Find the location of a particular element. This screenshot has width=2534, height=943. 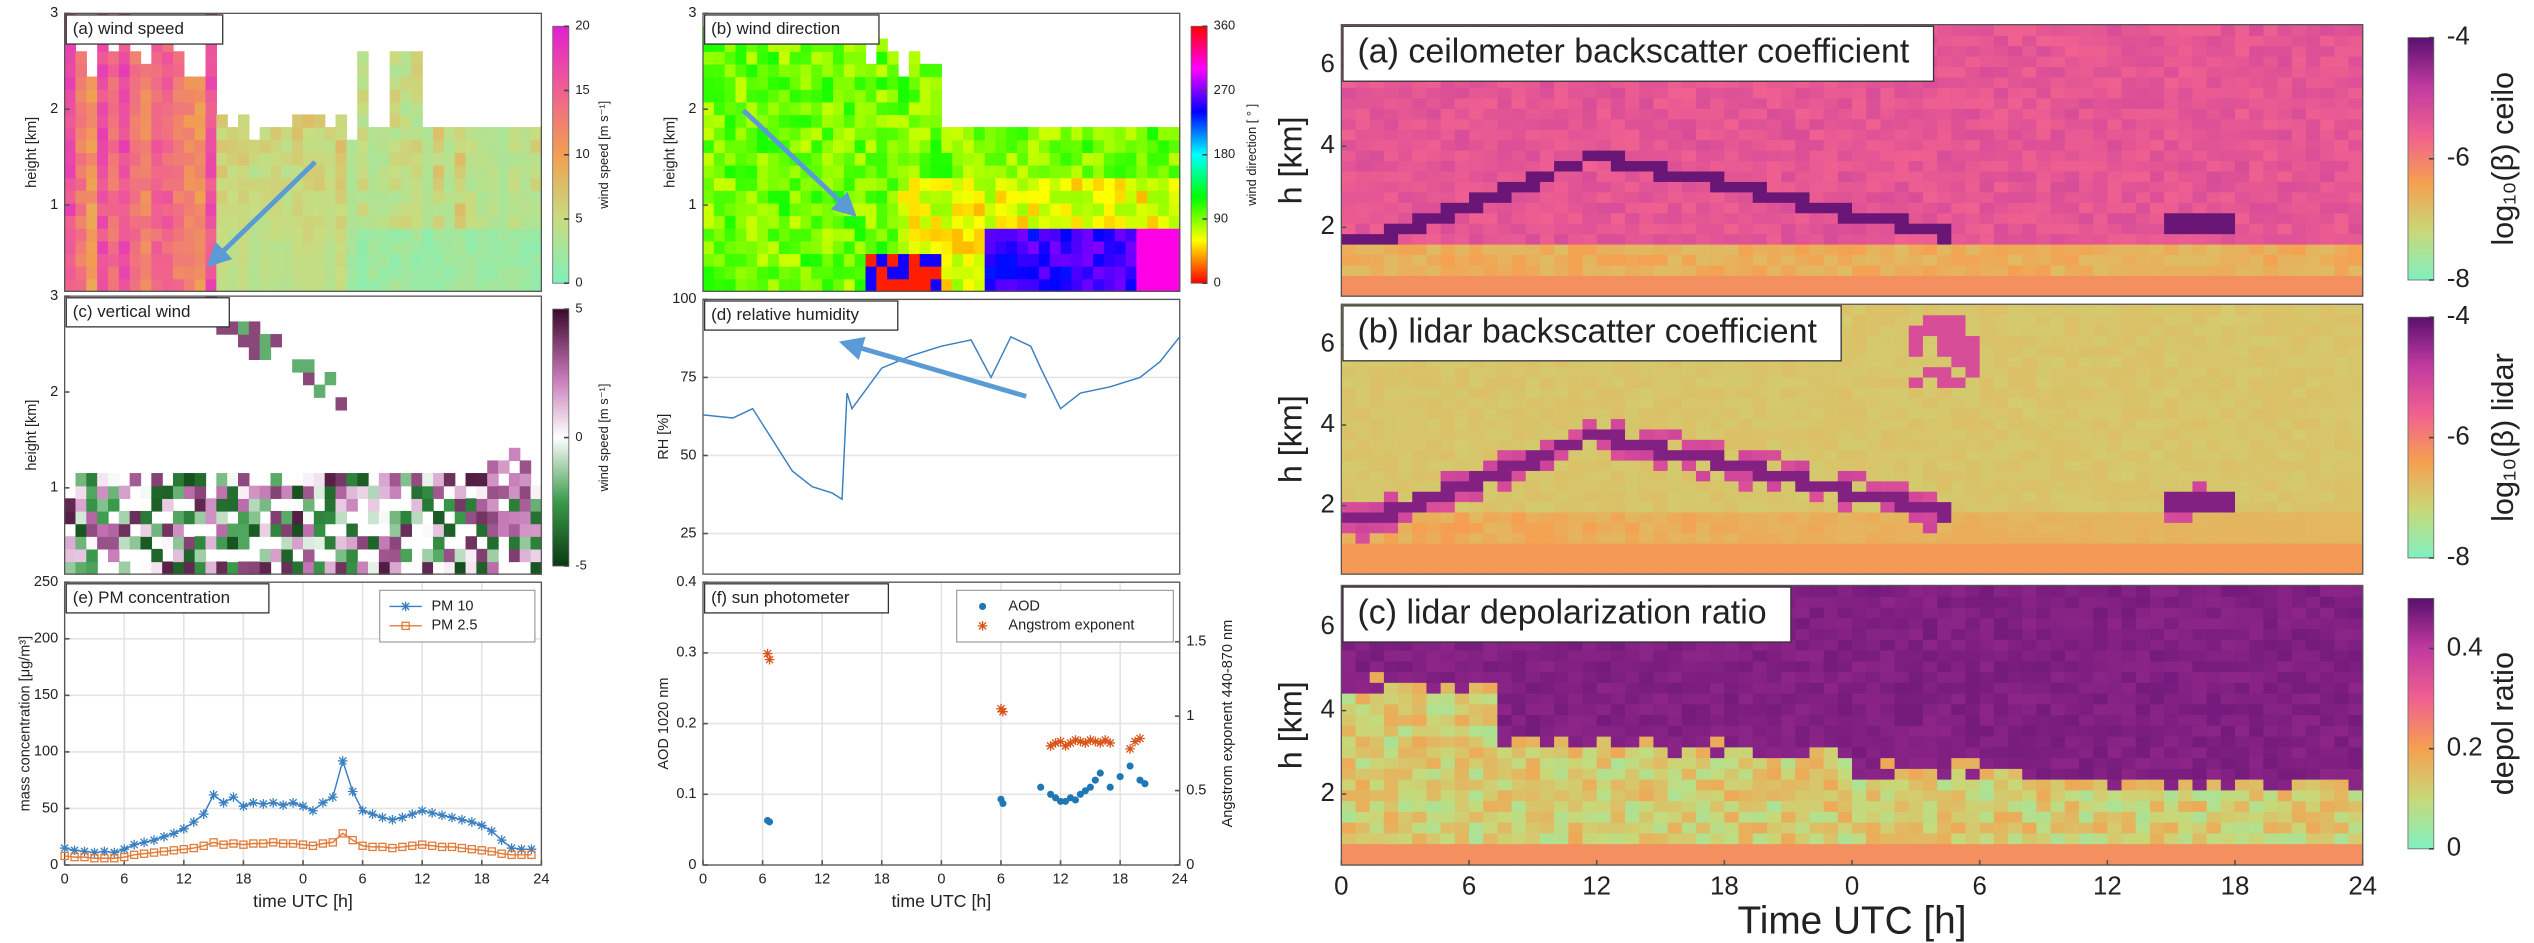

colorbar-tick-label: 5 is located at coordinates (578, 217).